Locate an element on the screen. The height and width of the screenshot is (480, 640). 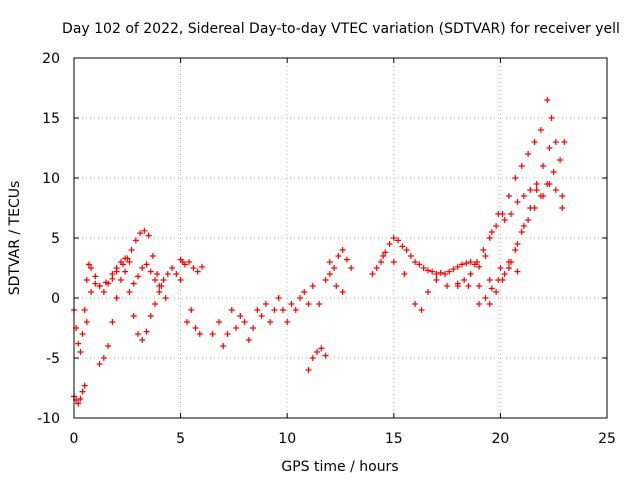
x-tick-label: 0 is located at coordinates (74, 439).